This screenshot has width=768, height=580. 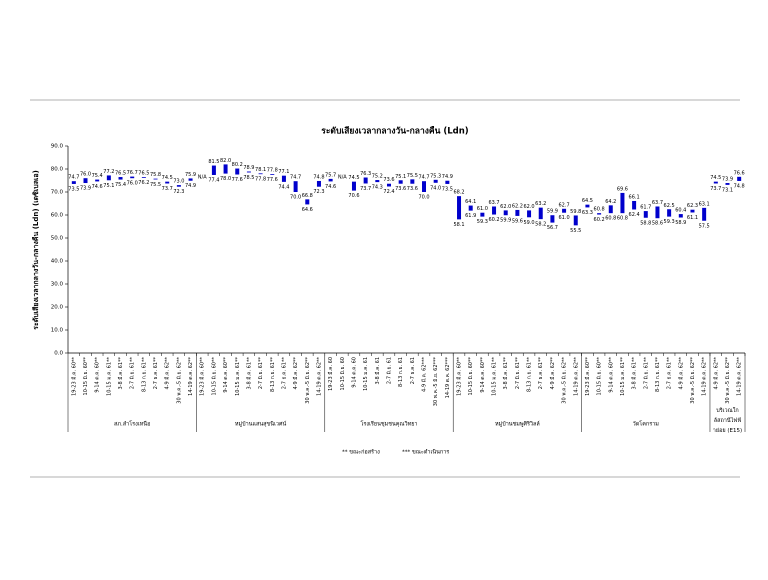 What do you see at coordinates (493, 220) in the screenshot?
I see `value-label: 60.2` at bounding box center [493, 220].